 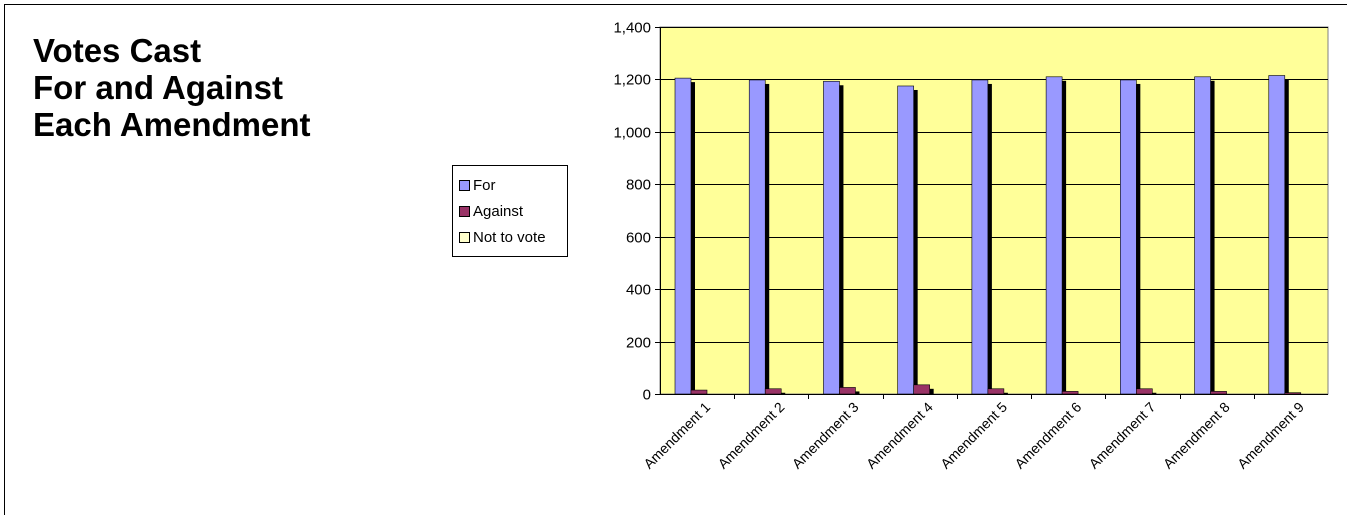 I want to click on x-tick-label: Amendment 4, so click(x=899, y=435).